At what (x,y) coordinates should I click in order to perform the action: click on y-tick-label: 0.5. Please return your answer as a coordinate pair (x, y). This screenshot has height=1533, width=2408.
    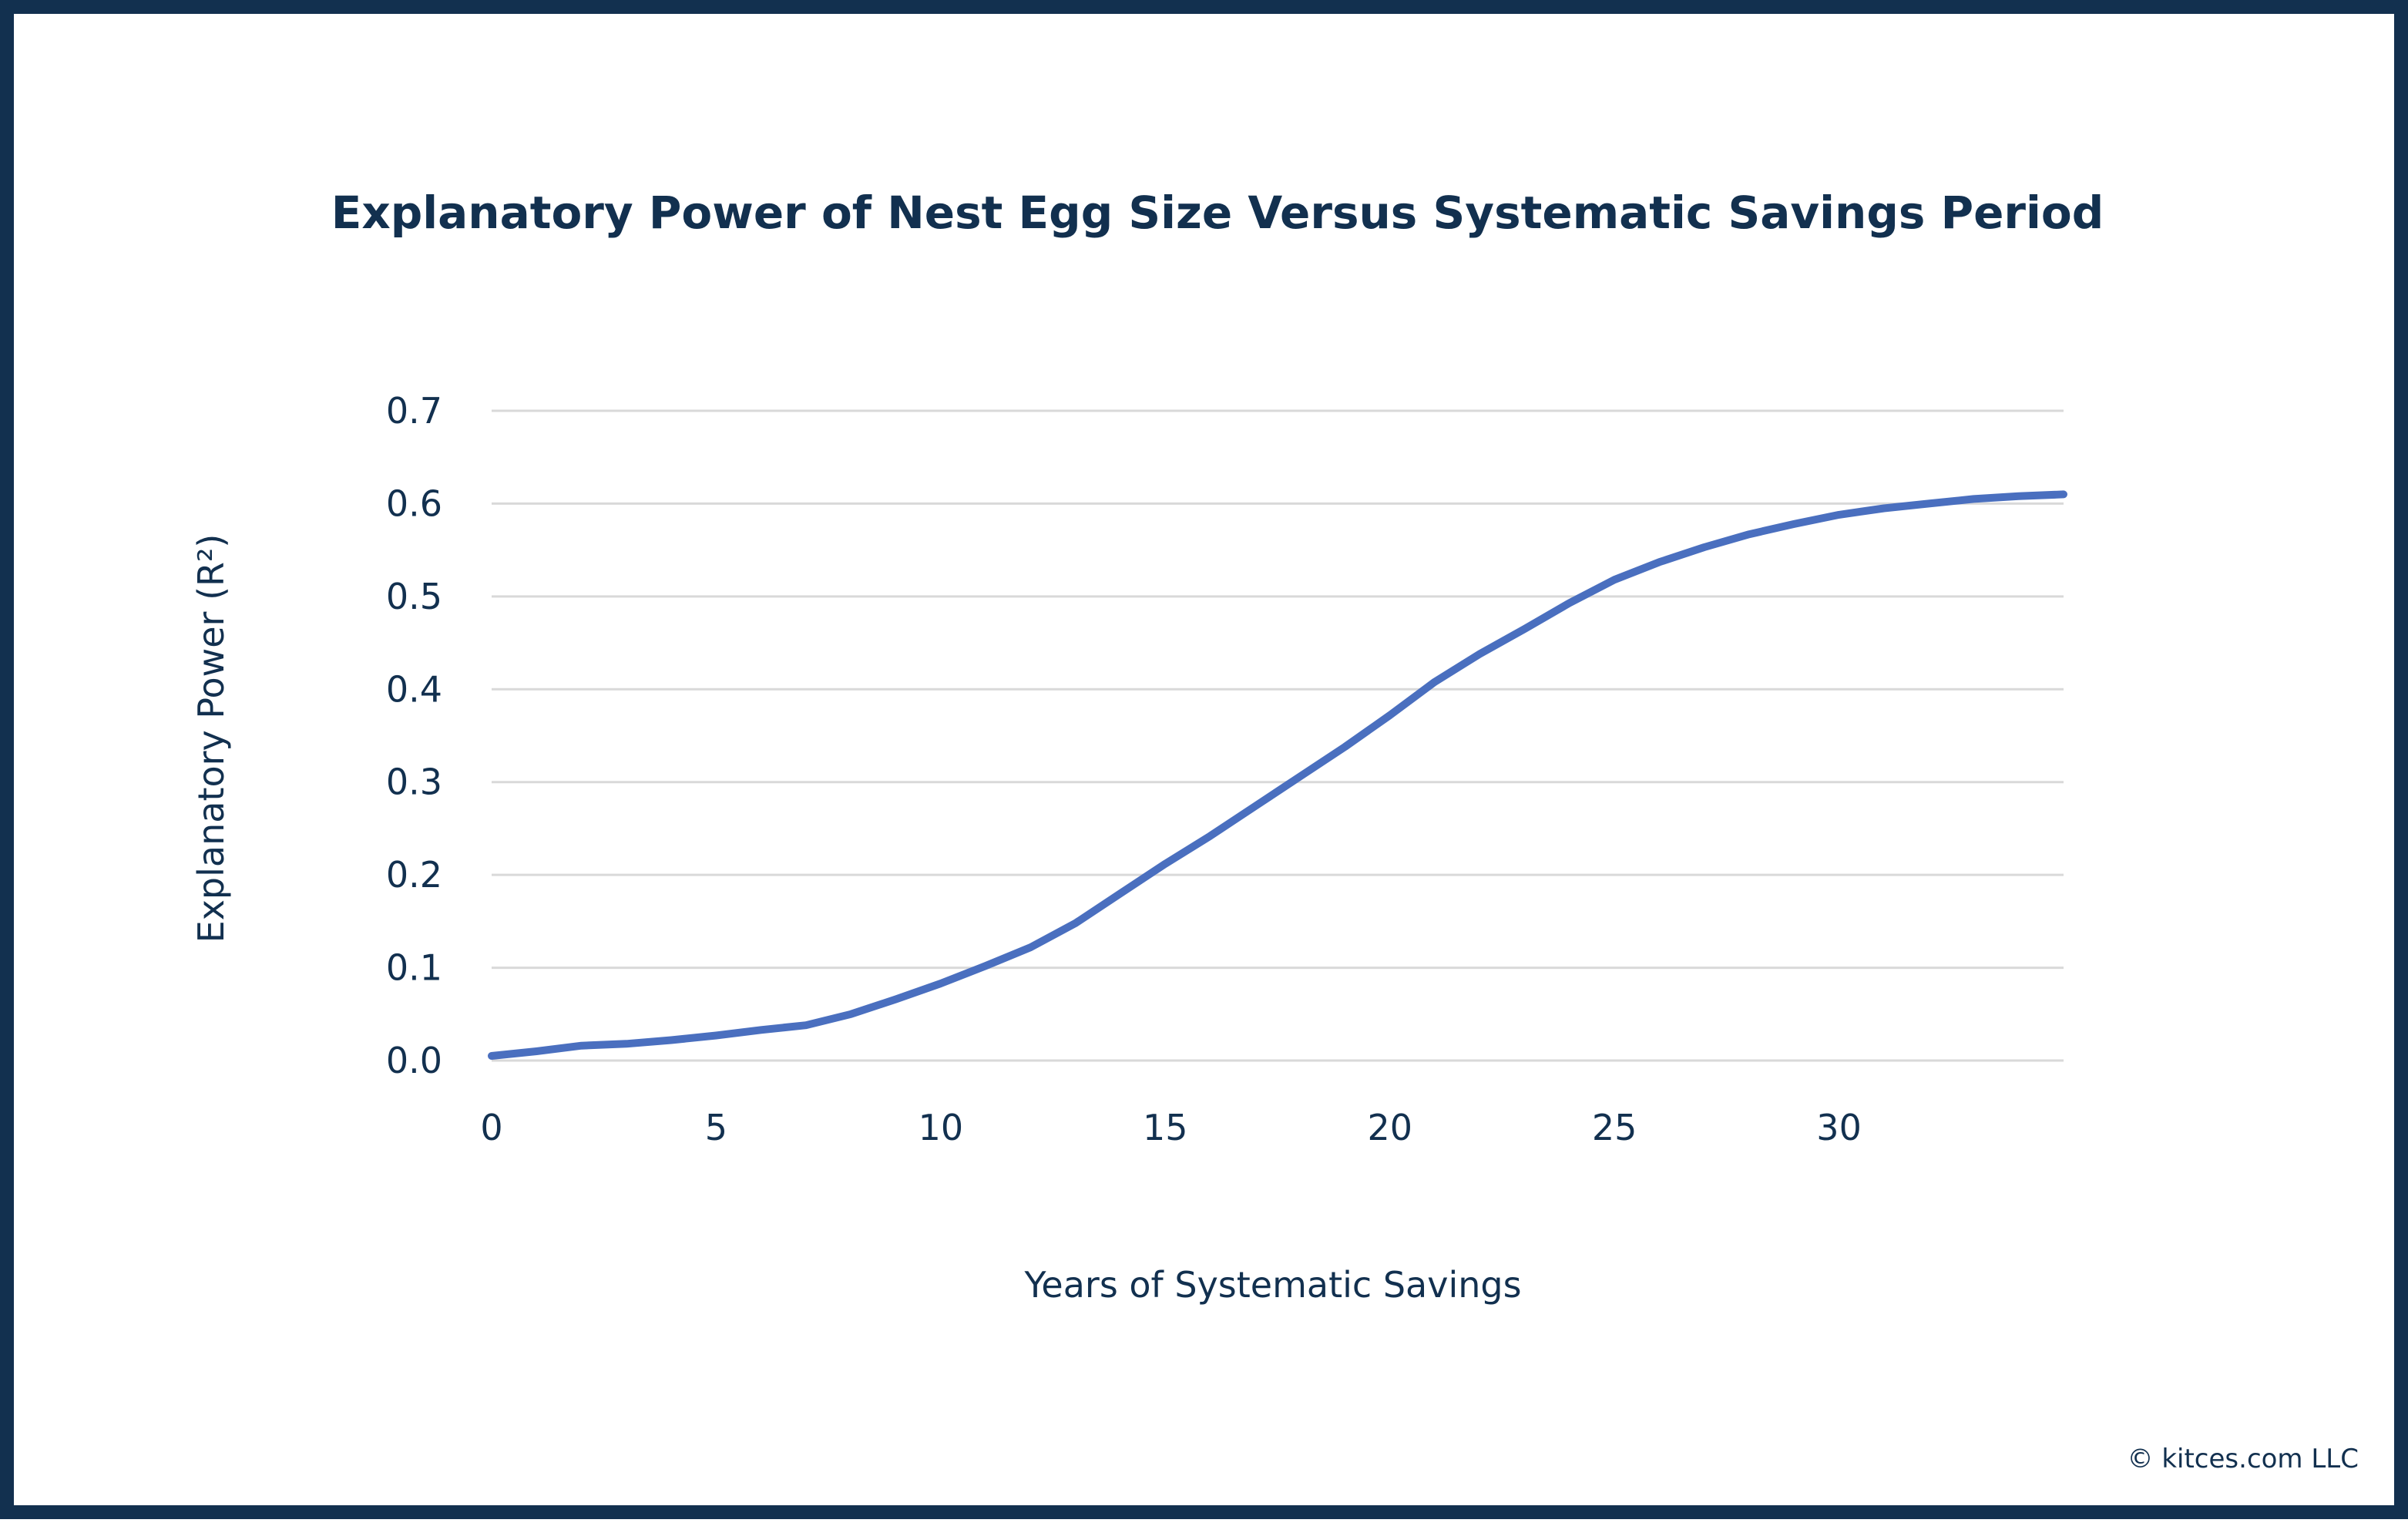
    Looking at the image, I should click on (414, 596).